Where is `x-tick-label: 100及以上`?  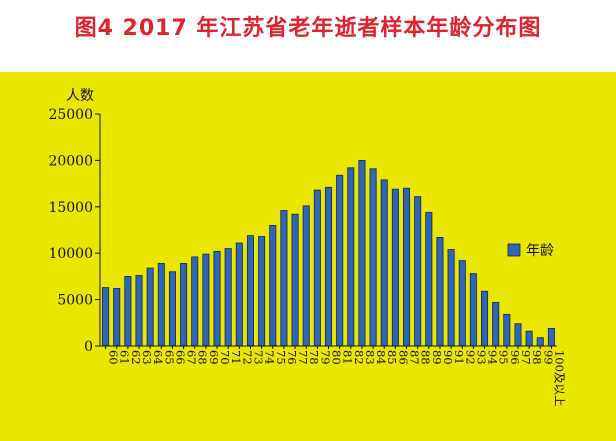 x-tick-label: 100及以上 is located at coordinates (559, 378).